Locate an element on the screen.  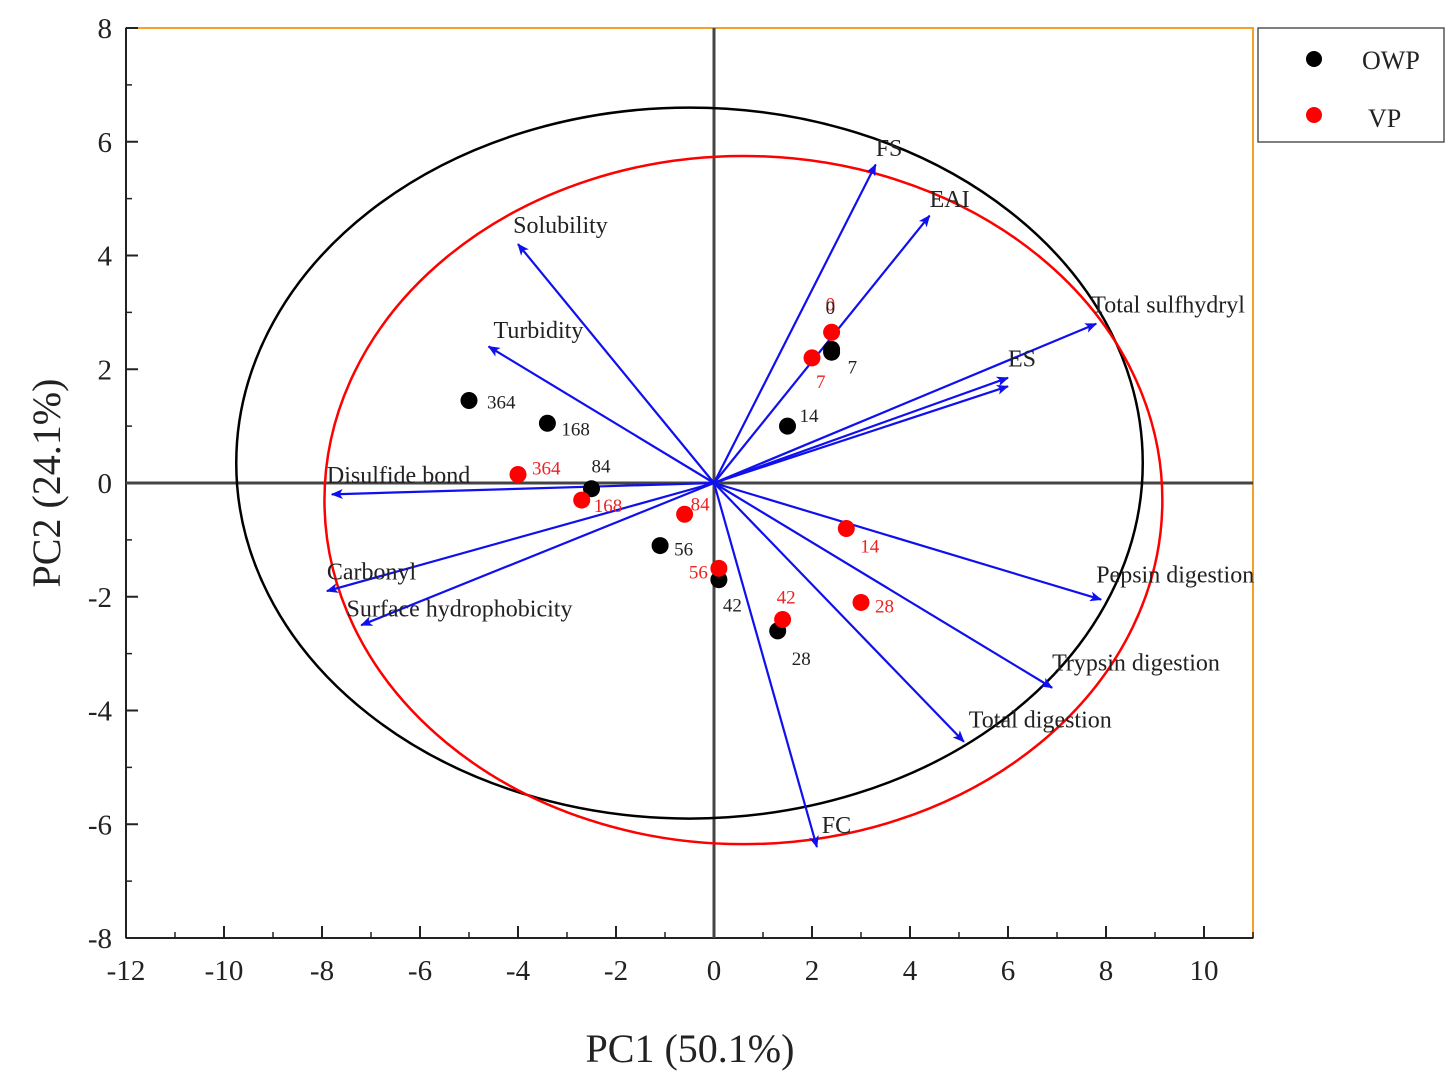
vector-turbidity is located at coordinates (601, 414).